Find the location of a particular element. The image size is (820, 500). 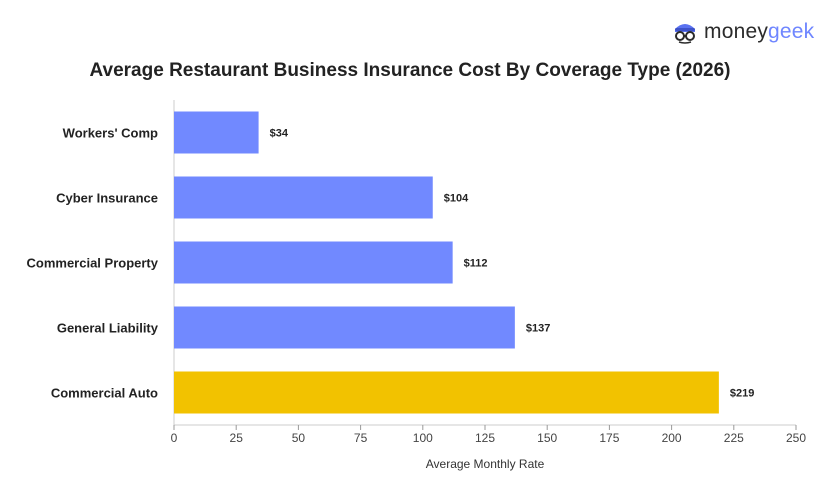

value-label: $137 is located at coordinates (538, 329).